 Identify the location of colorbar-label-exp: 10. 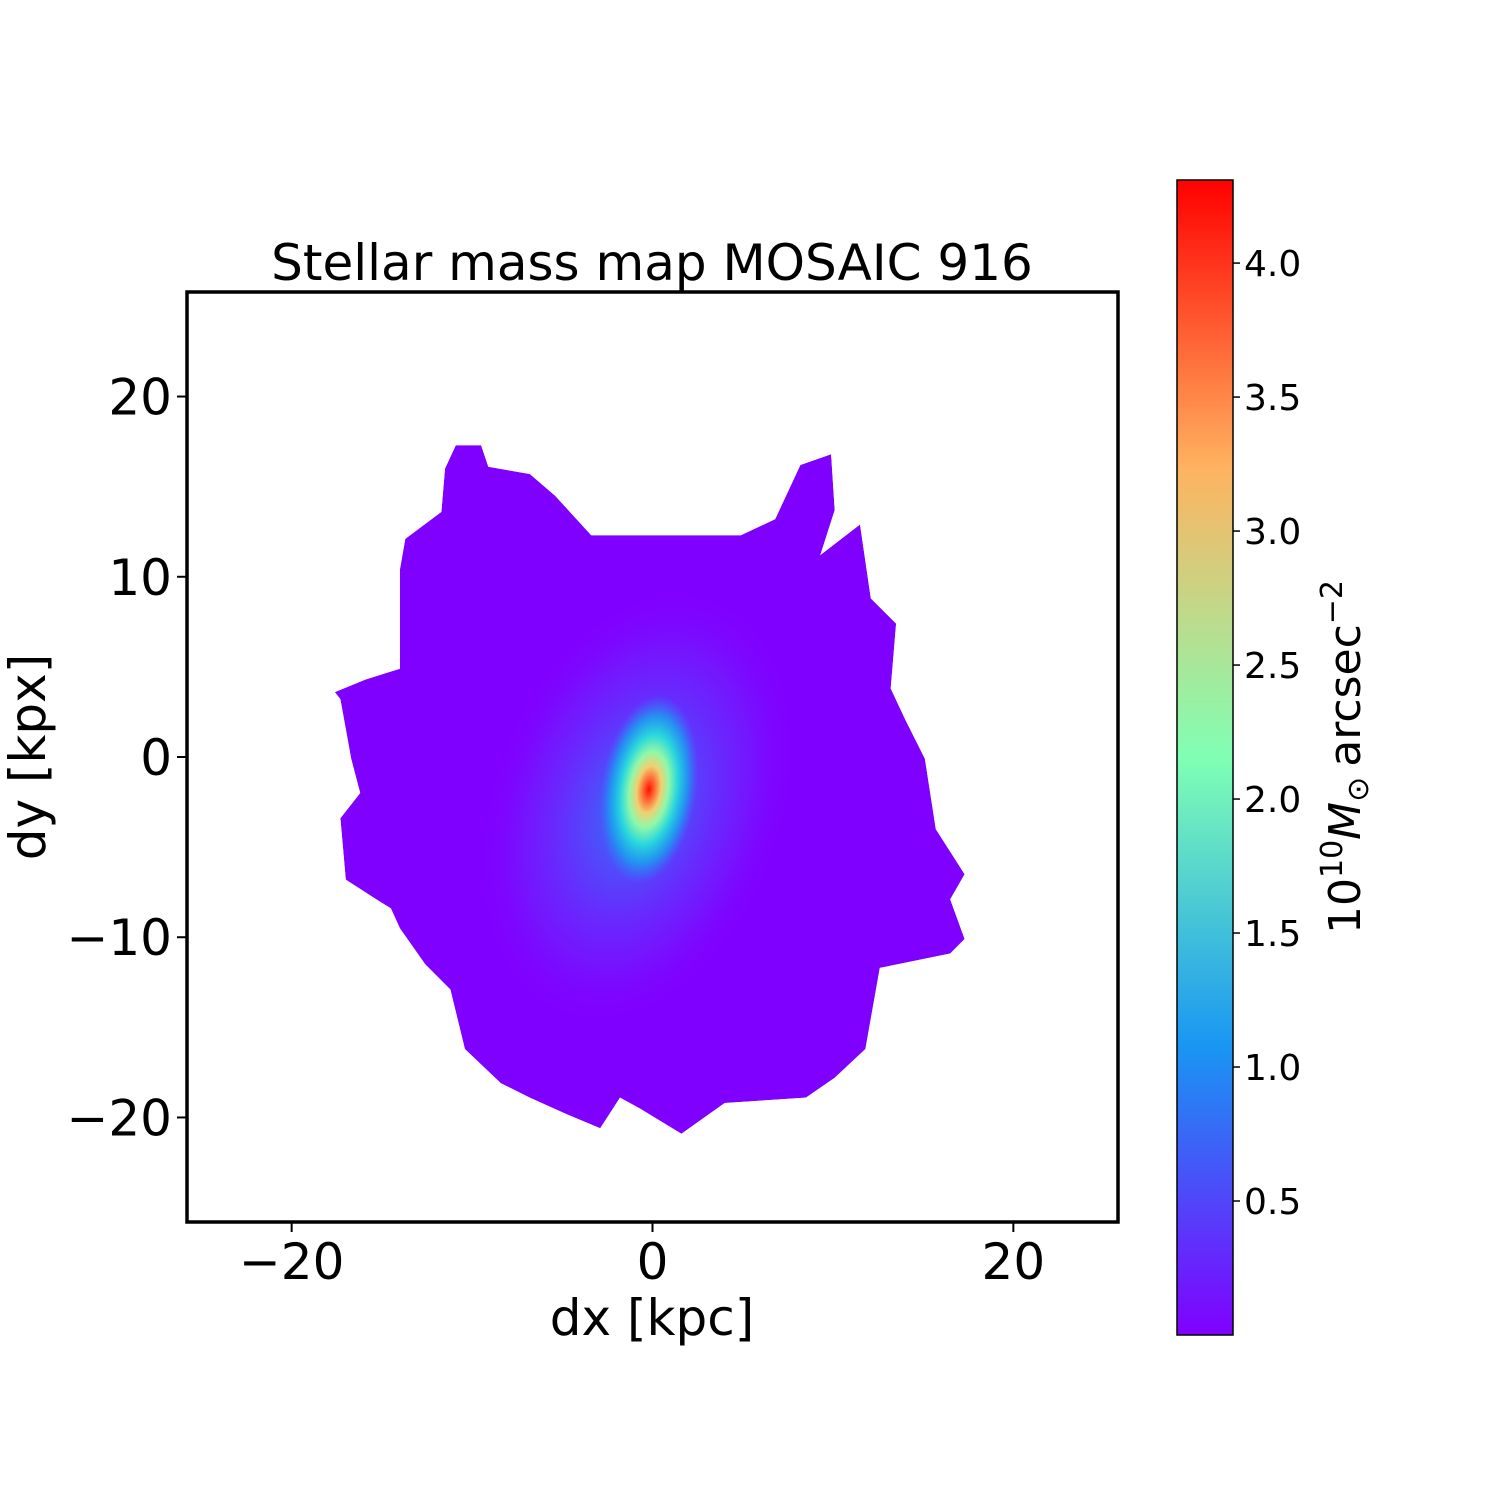
(1332, 859).